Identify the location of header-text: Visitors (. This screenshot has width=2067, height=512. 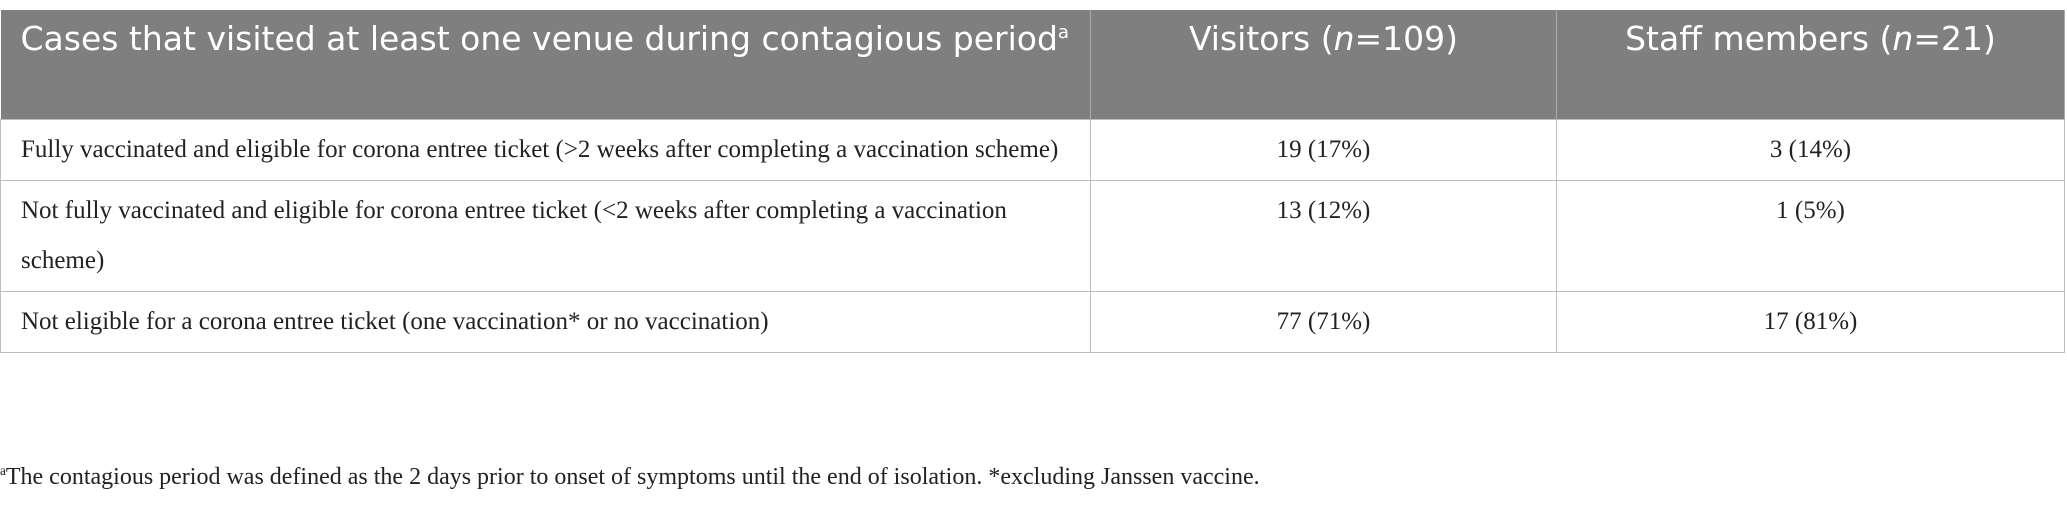
(1261, 38).